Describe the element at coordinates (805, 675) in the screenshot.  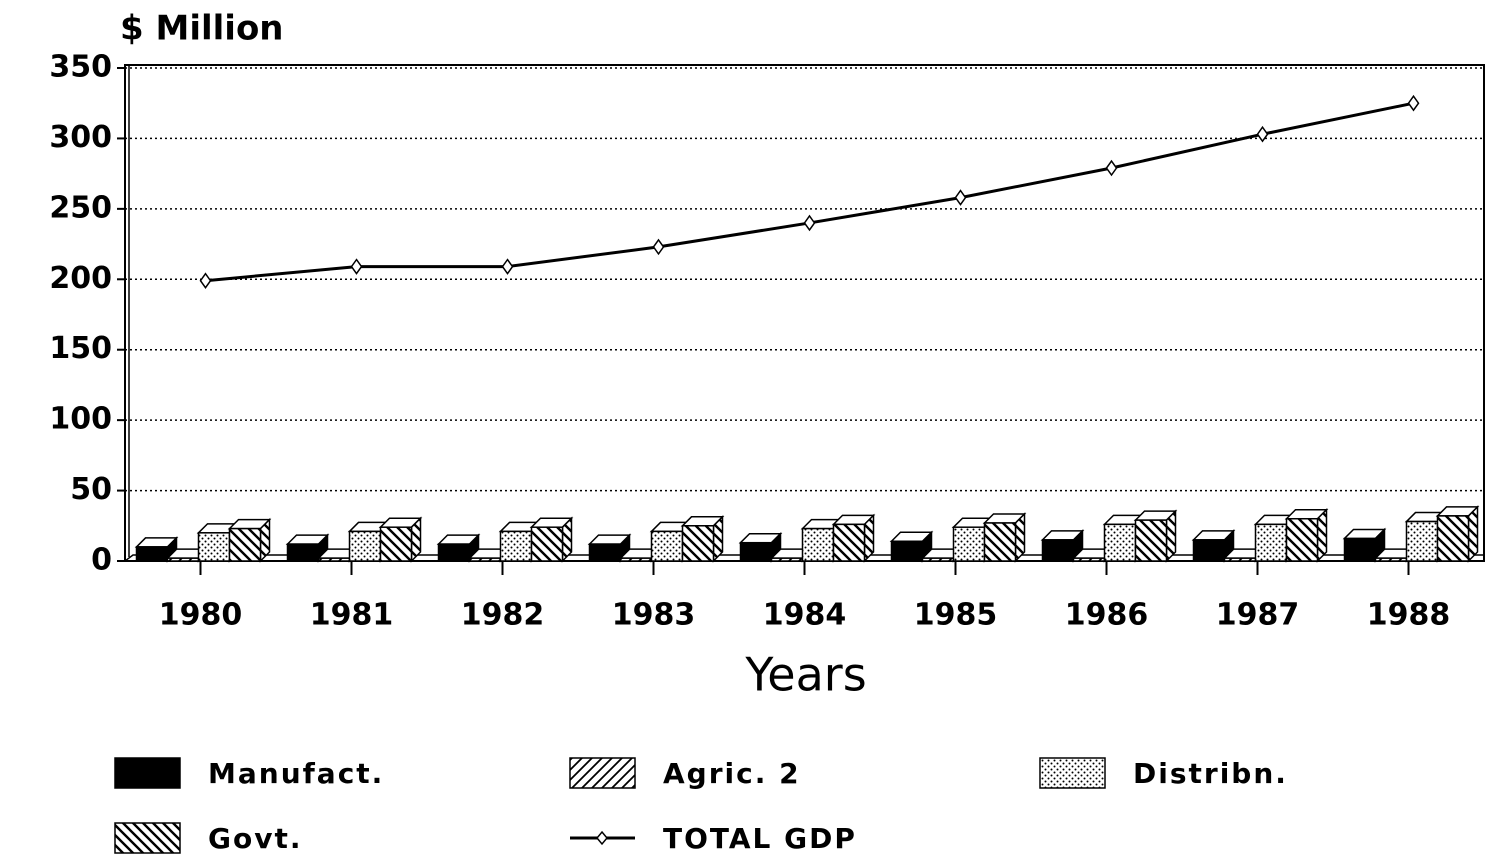
I see `x-axis-label: Years` at that location.